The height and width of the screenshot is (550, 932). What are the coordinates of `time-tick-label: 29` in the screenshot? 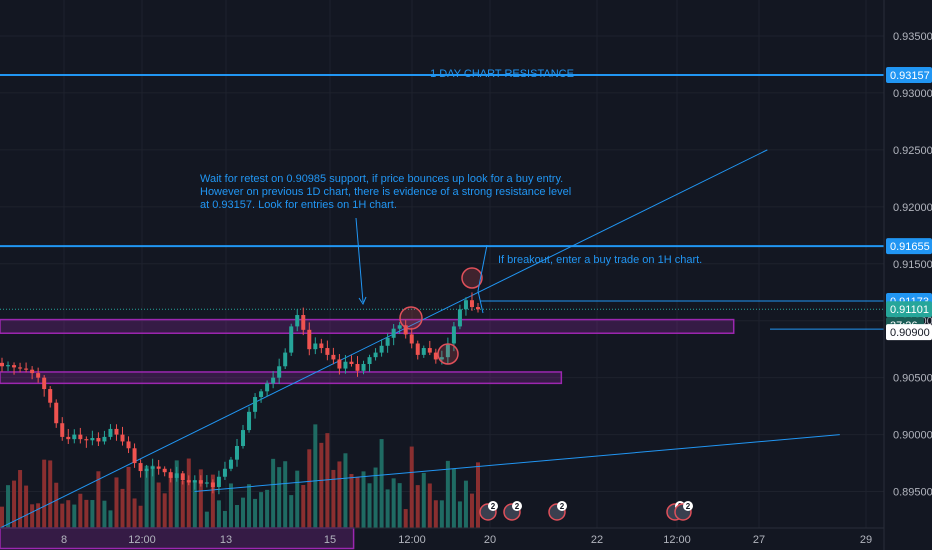 It's located at (866, 540).